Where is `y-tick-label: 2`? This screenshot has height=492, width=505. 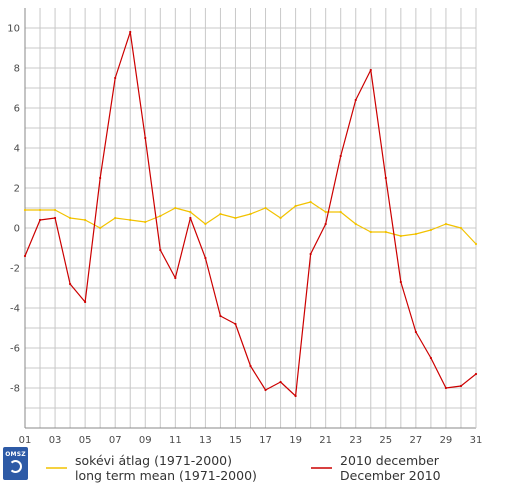
y-tick-label: 2 is located at coordinates (17, 189).